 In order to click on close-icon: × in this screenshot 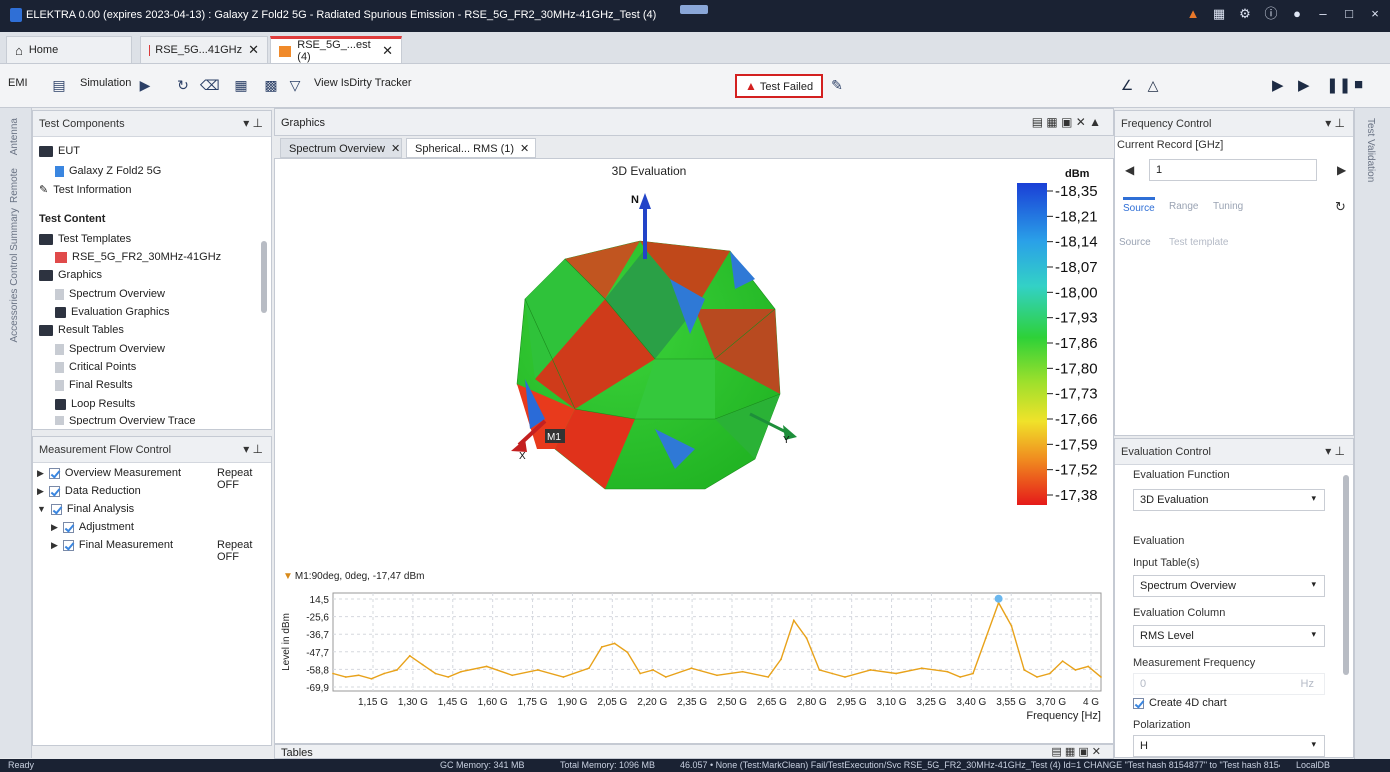, I will do `click(1375, 13)`.